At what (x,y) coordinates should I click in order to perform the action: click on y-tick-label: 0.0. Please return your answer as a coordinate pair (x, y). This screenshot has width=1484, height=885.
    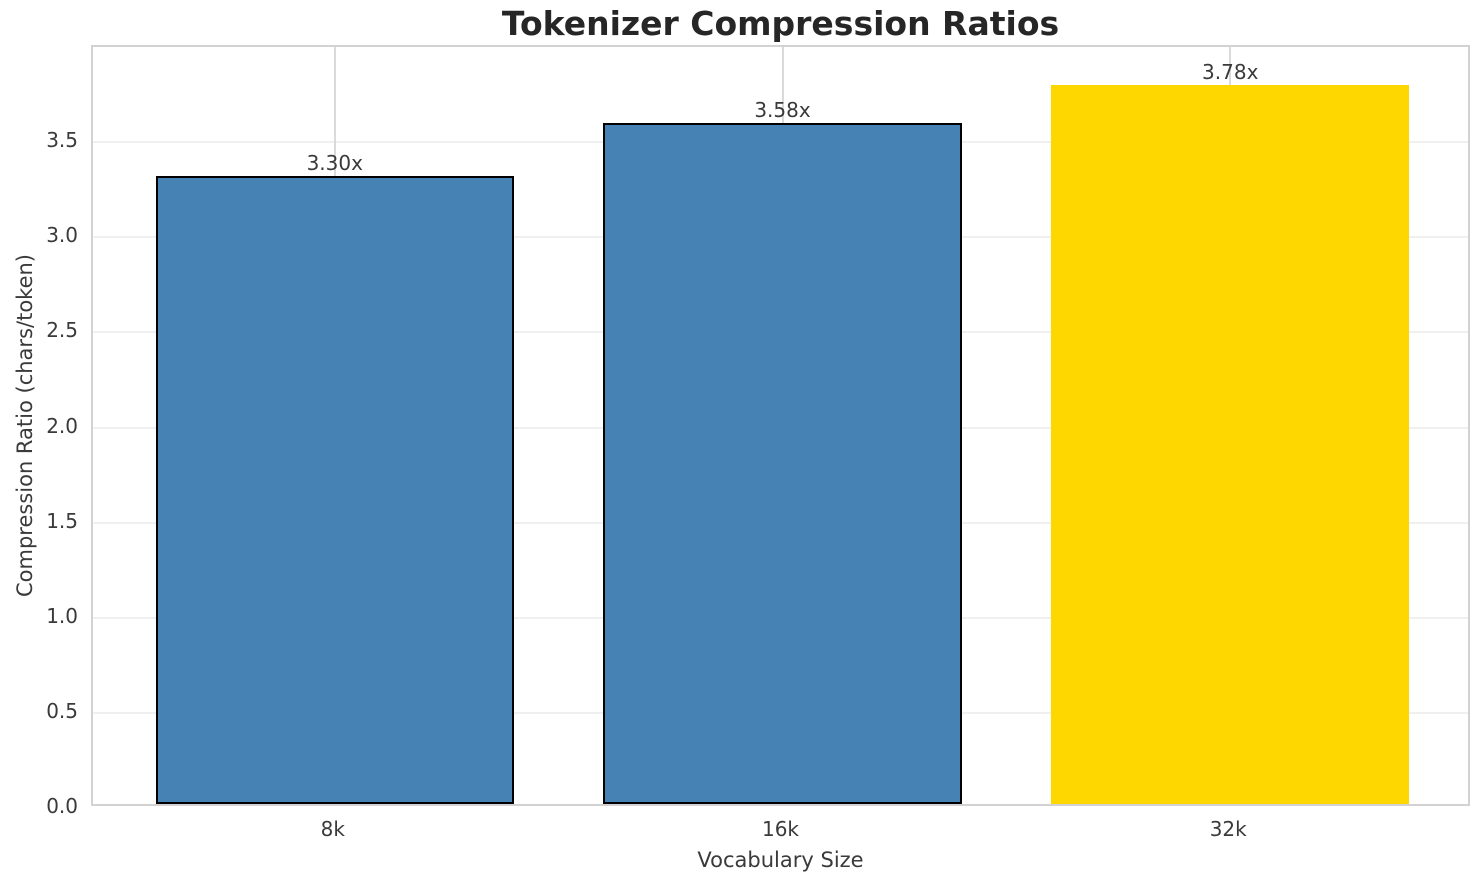
    Looking at the image, I should click on (62, 806).